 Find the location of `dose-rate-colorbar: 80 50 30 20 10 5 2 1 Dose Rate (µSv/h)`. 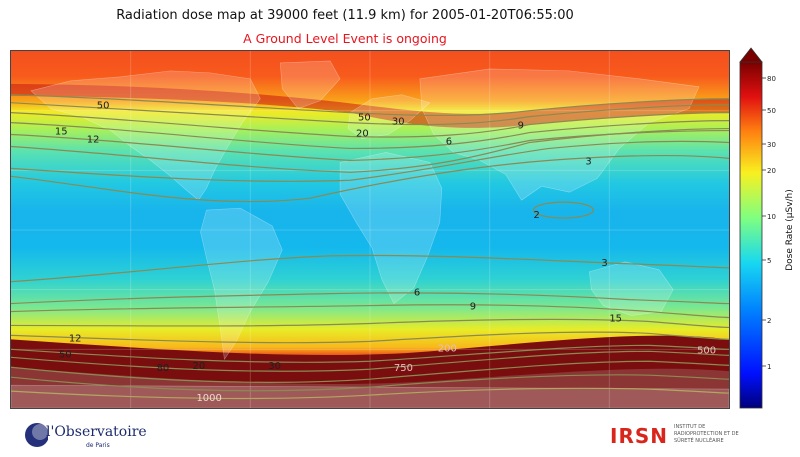

dose-rate-colorbar: 80 50 30 20 10 5 2 1 Dose Rate (µSv/h) is located at coordinates (767, 228).